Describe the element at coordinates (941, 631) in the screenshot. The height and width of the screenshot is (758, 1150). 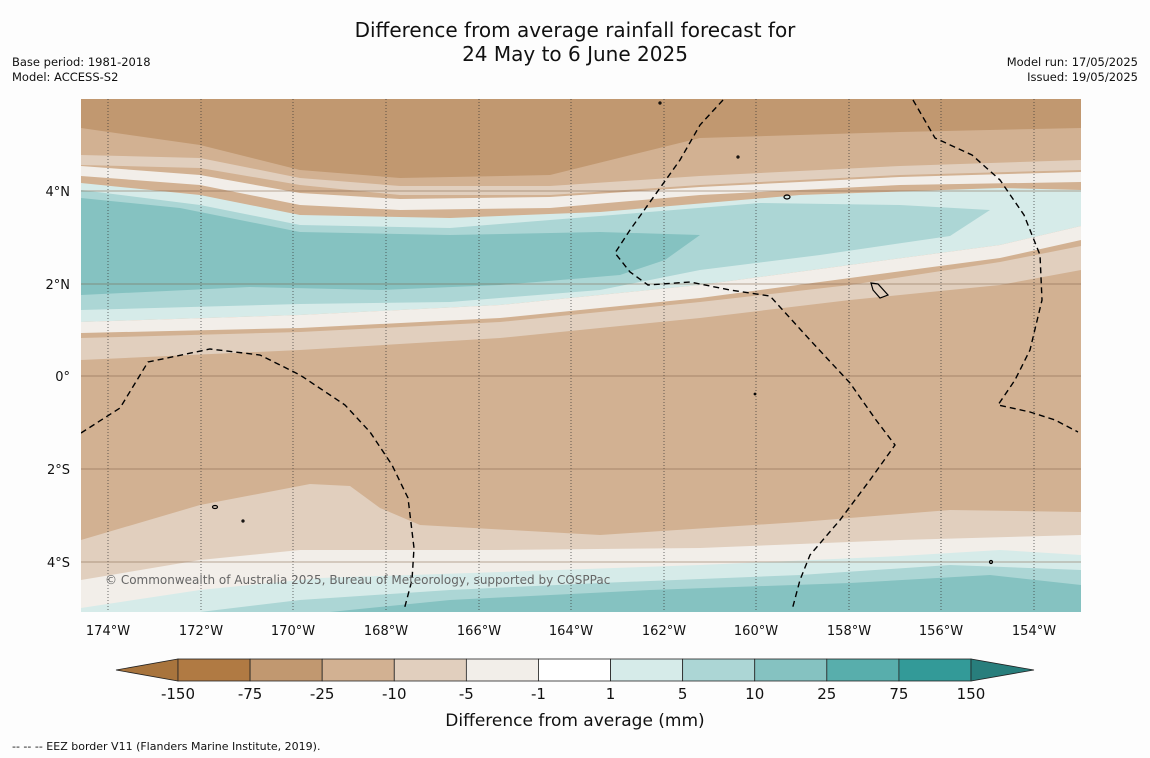
I see `lon-tick-label: 156°W` at that location.